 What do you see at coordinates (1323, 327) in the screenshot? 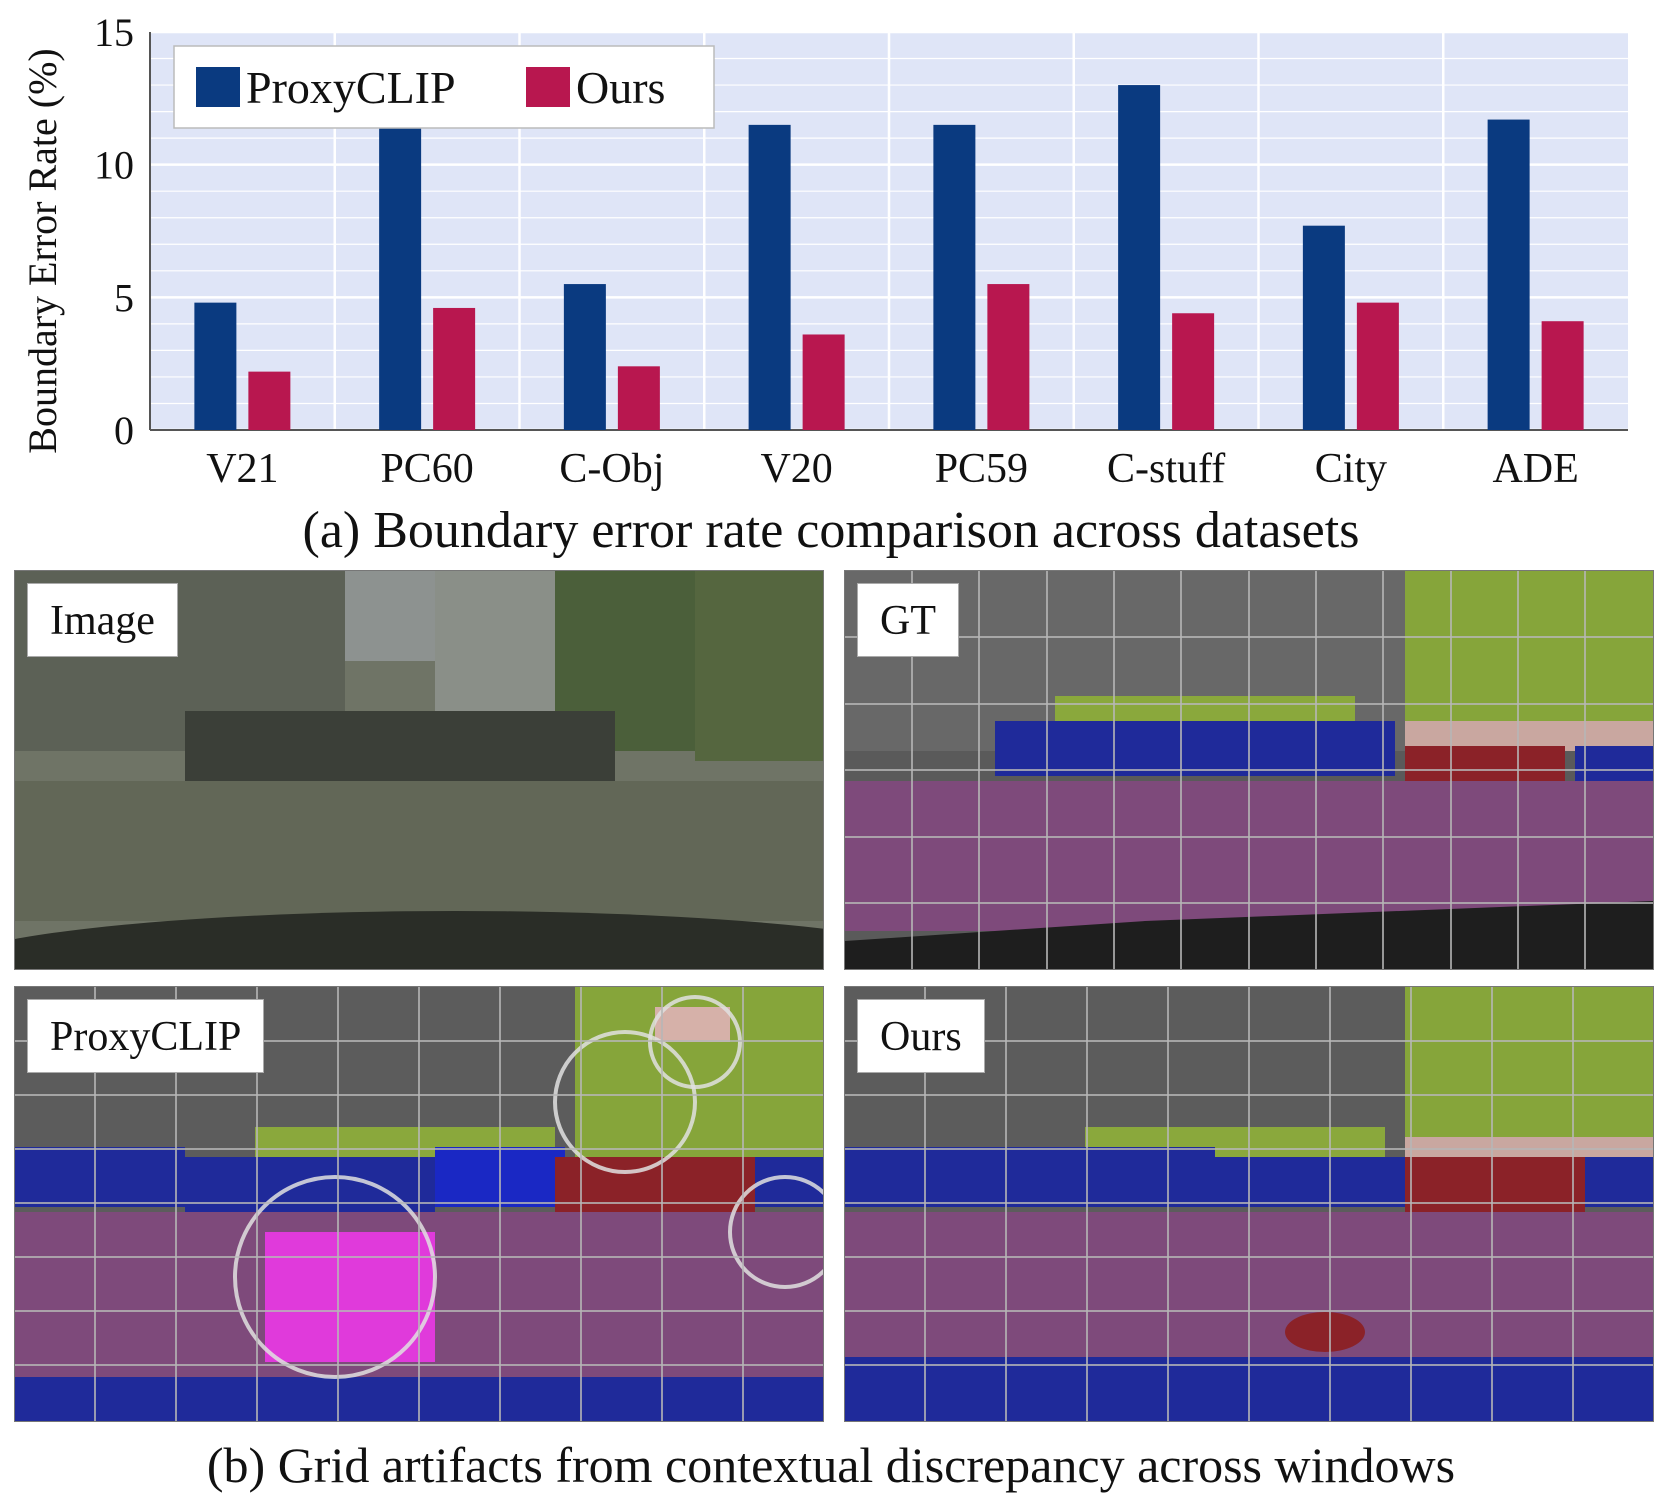
I see `bar-proxyclip-city` at bounding box center [1323, 327].